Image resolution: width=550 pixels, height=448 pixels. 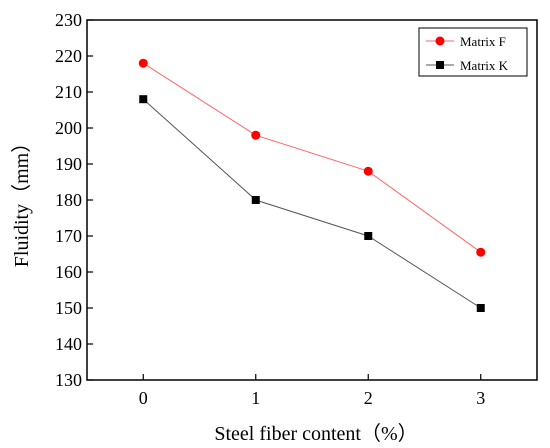 I want to click on x-tick-label: 3, so click(x=480, y=398).